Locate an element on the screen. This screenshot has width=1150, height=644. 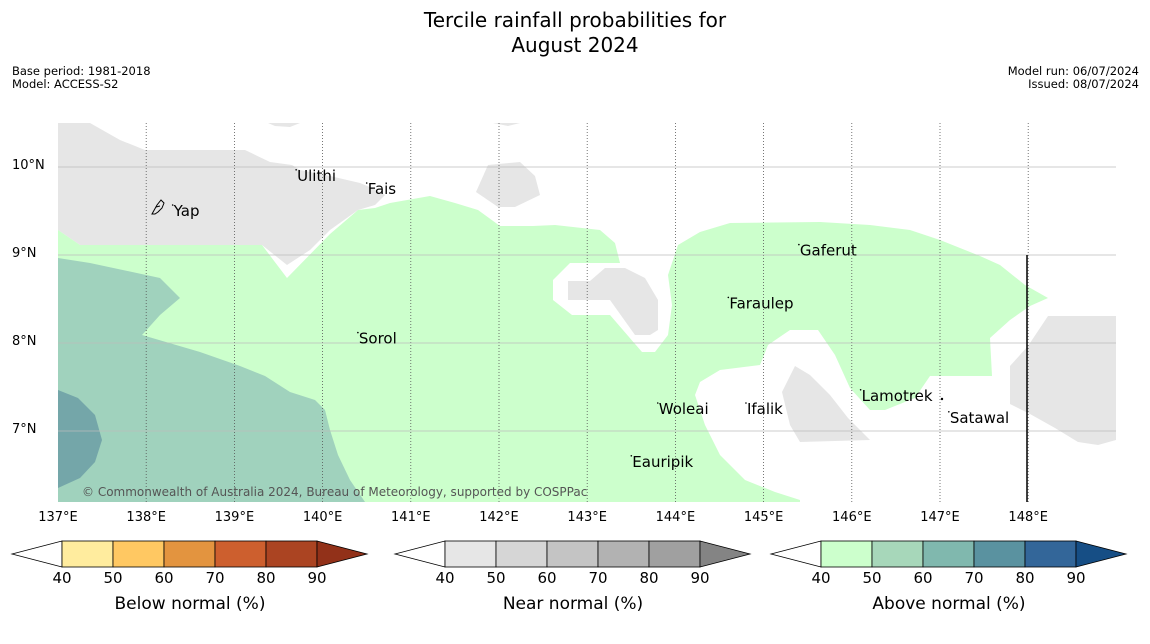
longitude-label: 138°E is located at coordinates (146, 517).